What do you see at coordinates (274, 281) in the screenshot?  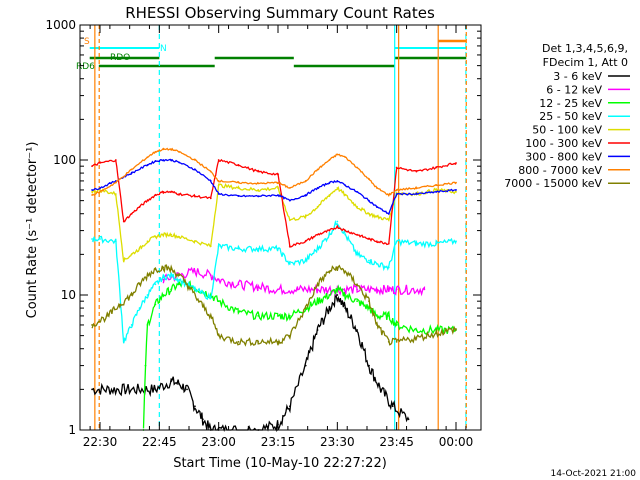 I see `series-25-50-kev` at bounding box center [274, 281].